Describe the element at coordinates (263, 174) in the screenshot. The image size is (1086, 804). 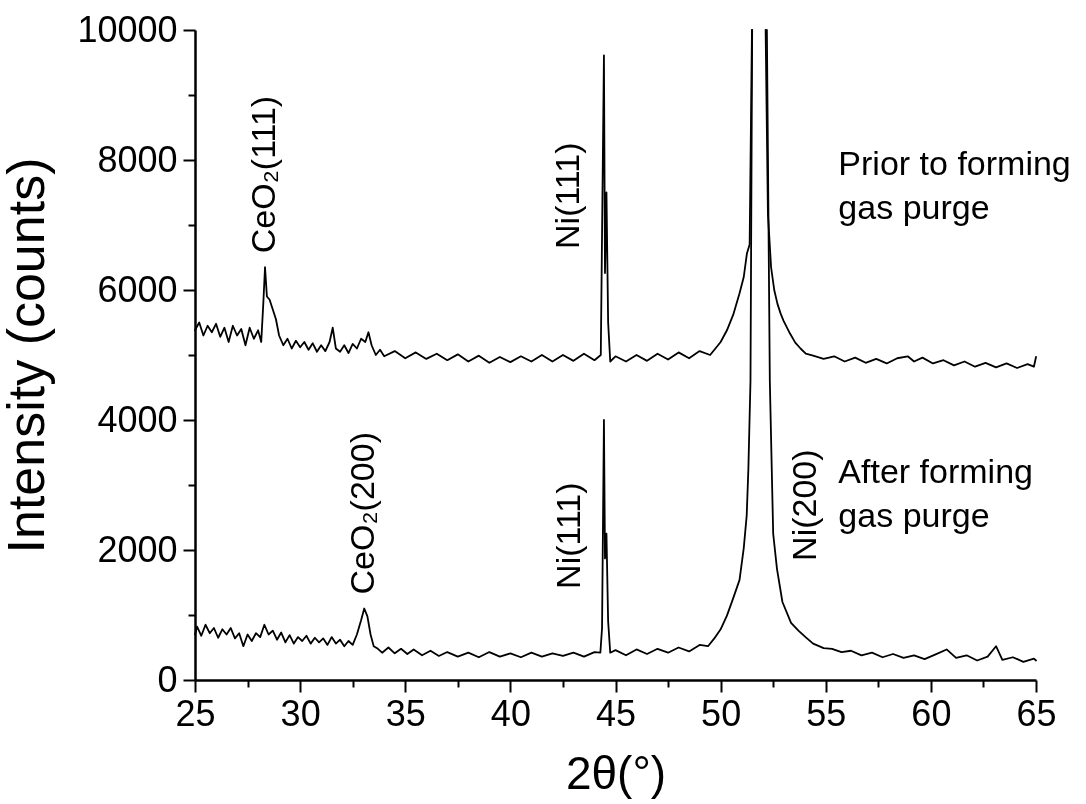
I see `annotation: CeO₂(111)` at that location.